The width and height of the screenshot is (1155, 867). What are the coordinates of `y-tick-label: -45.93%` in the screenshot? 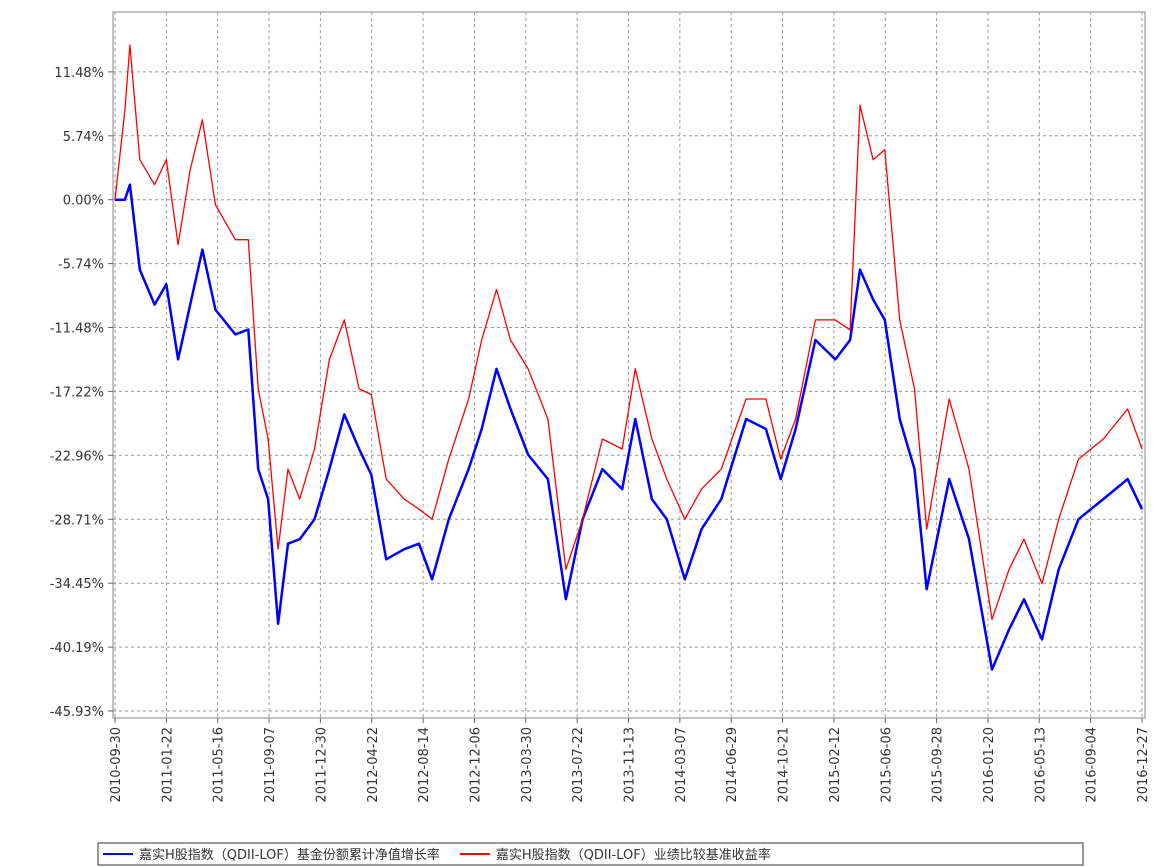 It's located at (77, 712).